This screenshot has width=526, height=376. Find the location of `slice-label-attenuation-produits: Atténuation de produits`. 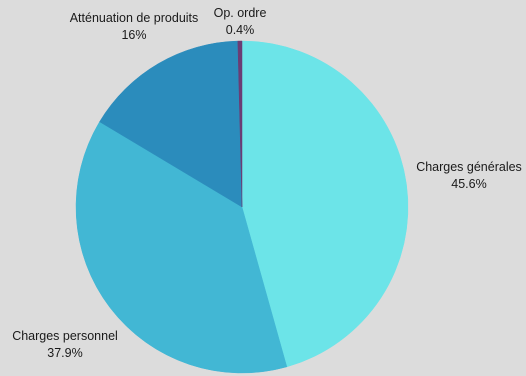

slice-label-attenuation-produits: Atténuation de produits is located at coordinates (134, 18).